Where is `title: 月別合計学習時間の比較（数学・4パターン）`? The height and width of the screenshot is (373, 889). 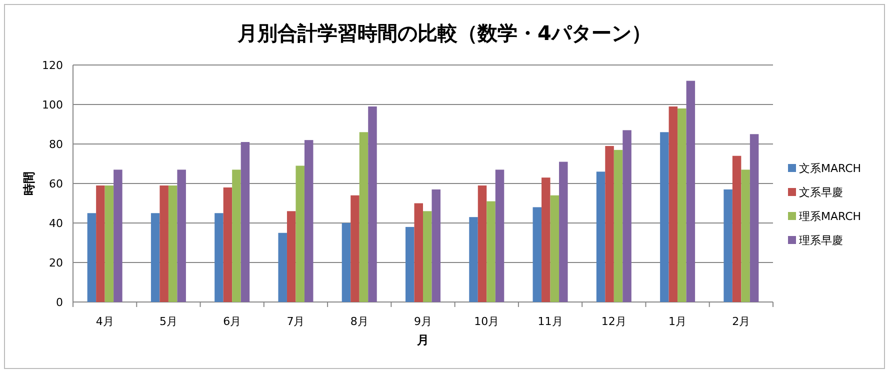
title: 月別合計学習時間の比較（数学・4パターン） is located at coordinates (445, 33).